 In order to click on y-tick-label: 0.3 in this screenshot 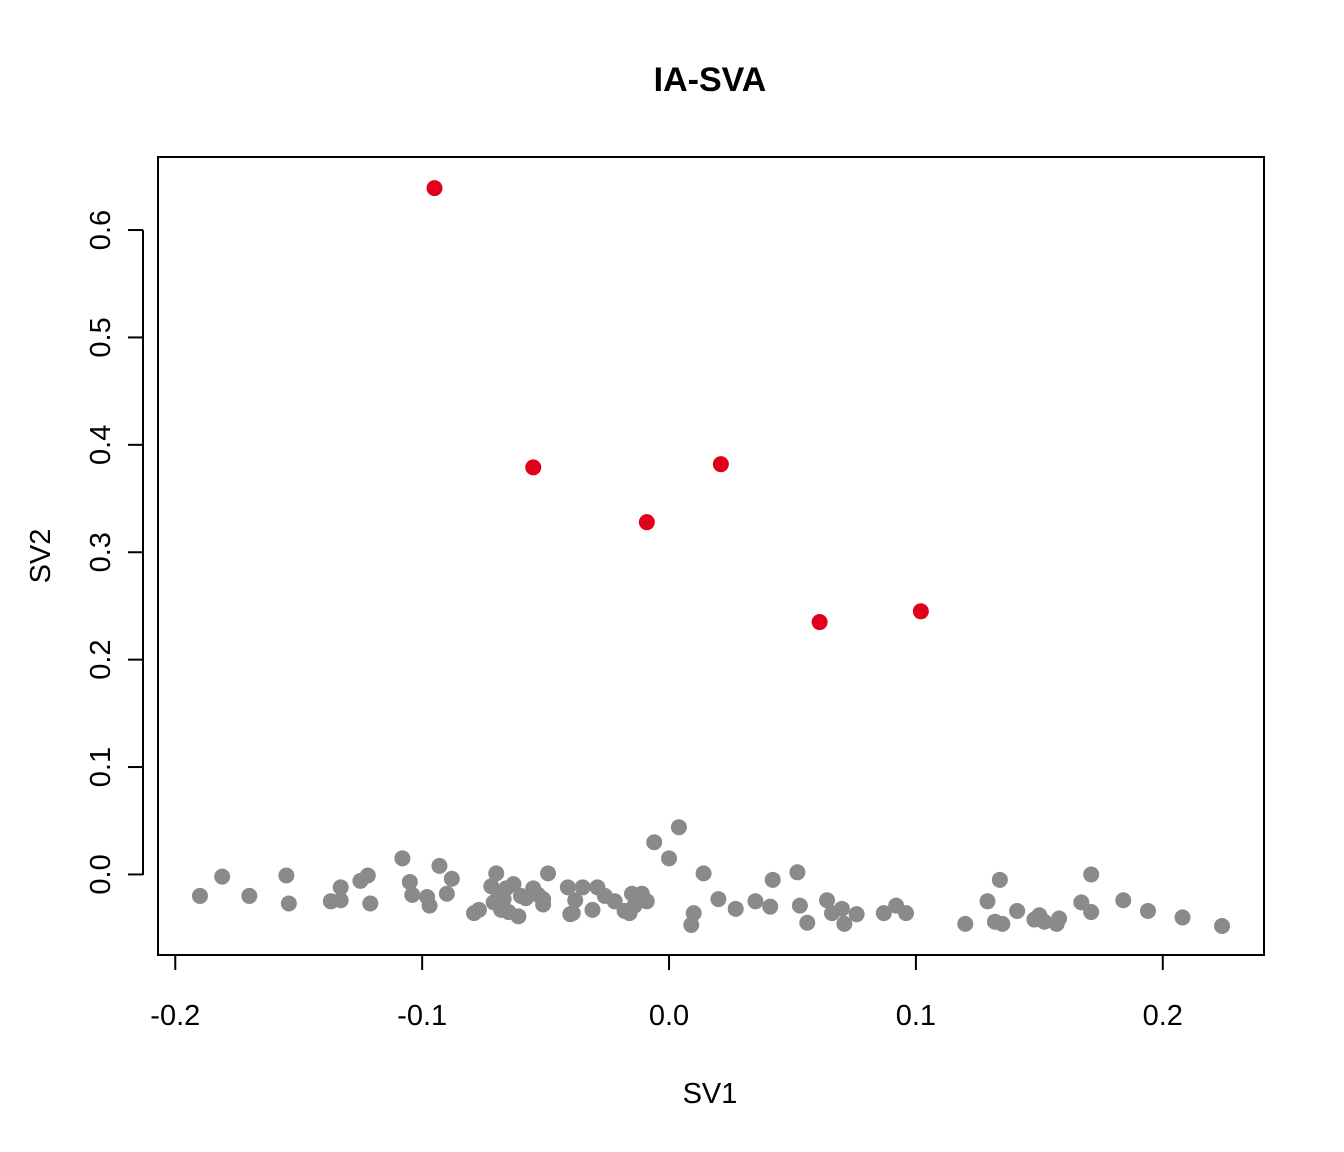, I will do `click(101, 552)`.